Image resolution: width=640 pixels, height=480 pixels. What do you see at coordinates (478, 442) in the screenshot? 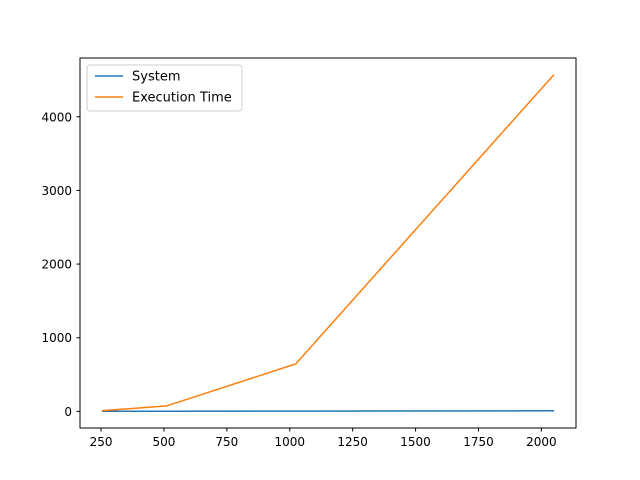
I see `x-tick-label: 1750` at bounding box center [478, 442].